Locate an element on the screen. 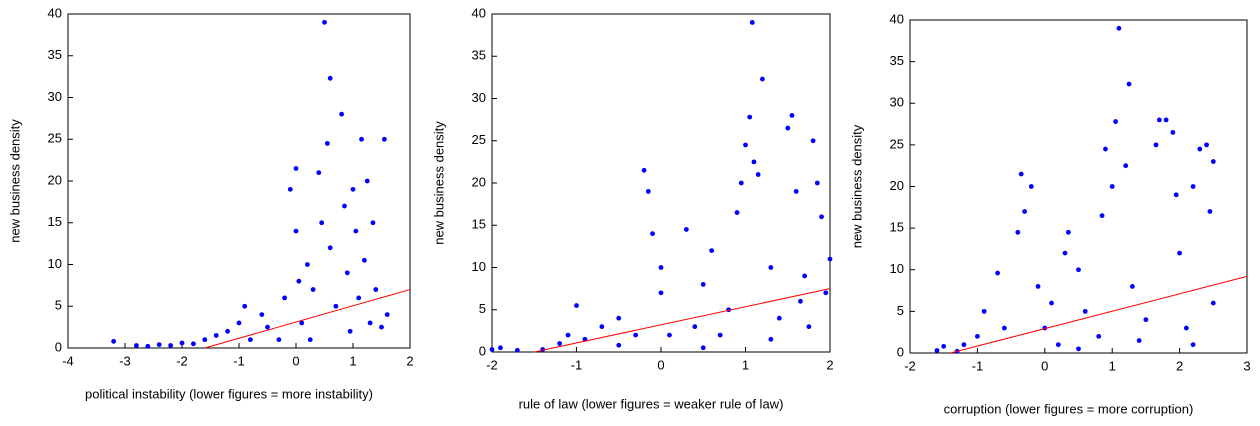  y-tick-label: 35 is located at coordinates (897, 60).